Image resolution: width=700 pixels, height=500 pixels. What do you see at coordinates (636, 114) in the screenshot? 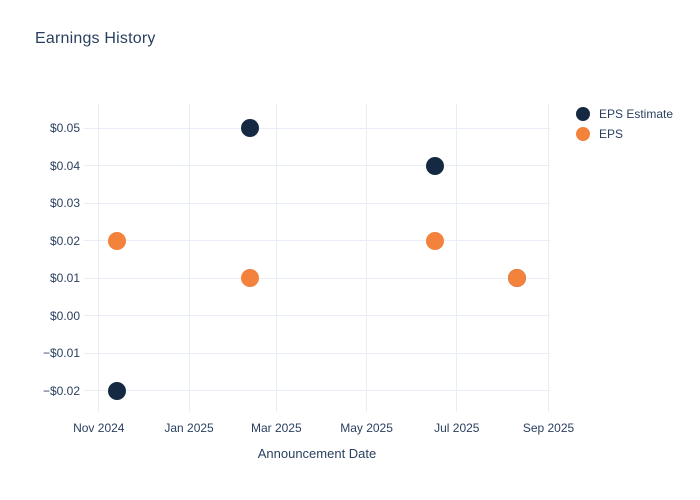
I see `legend-label-eps-estimate: EPS Estimate` at bounding box center [636, 114].